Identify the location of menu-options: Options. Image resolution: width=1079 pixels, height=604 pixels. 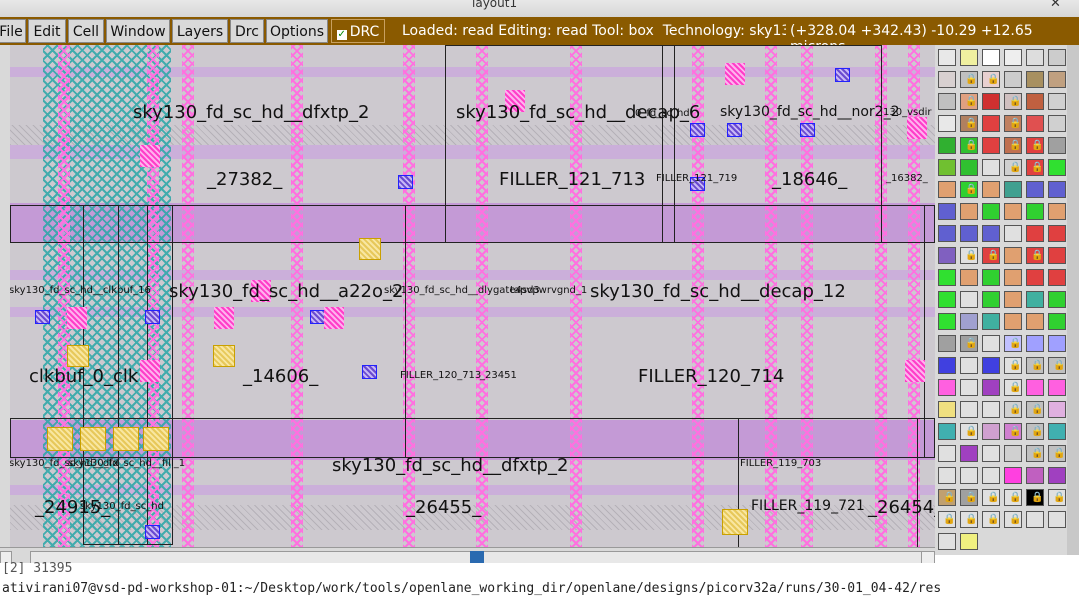
(297, 31).